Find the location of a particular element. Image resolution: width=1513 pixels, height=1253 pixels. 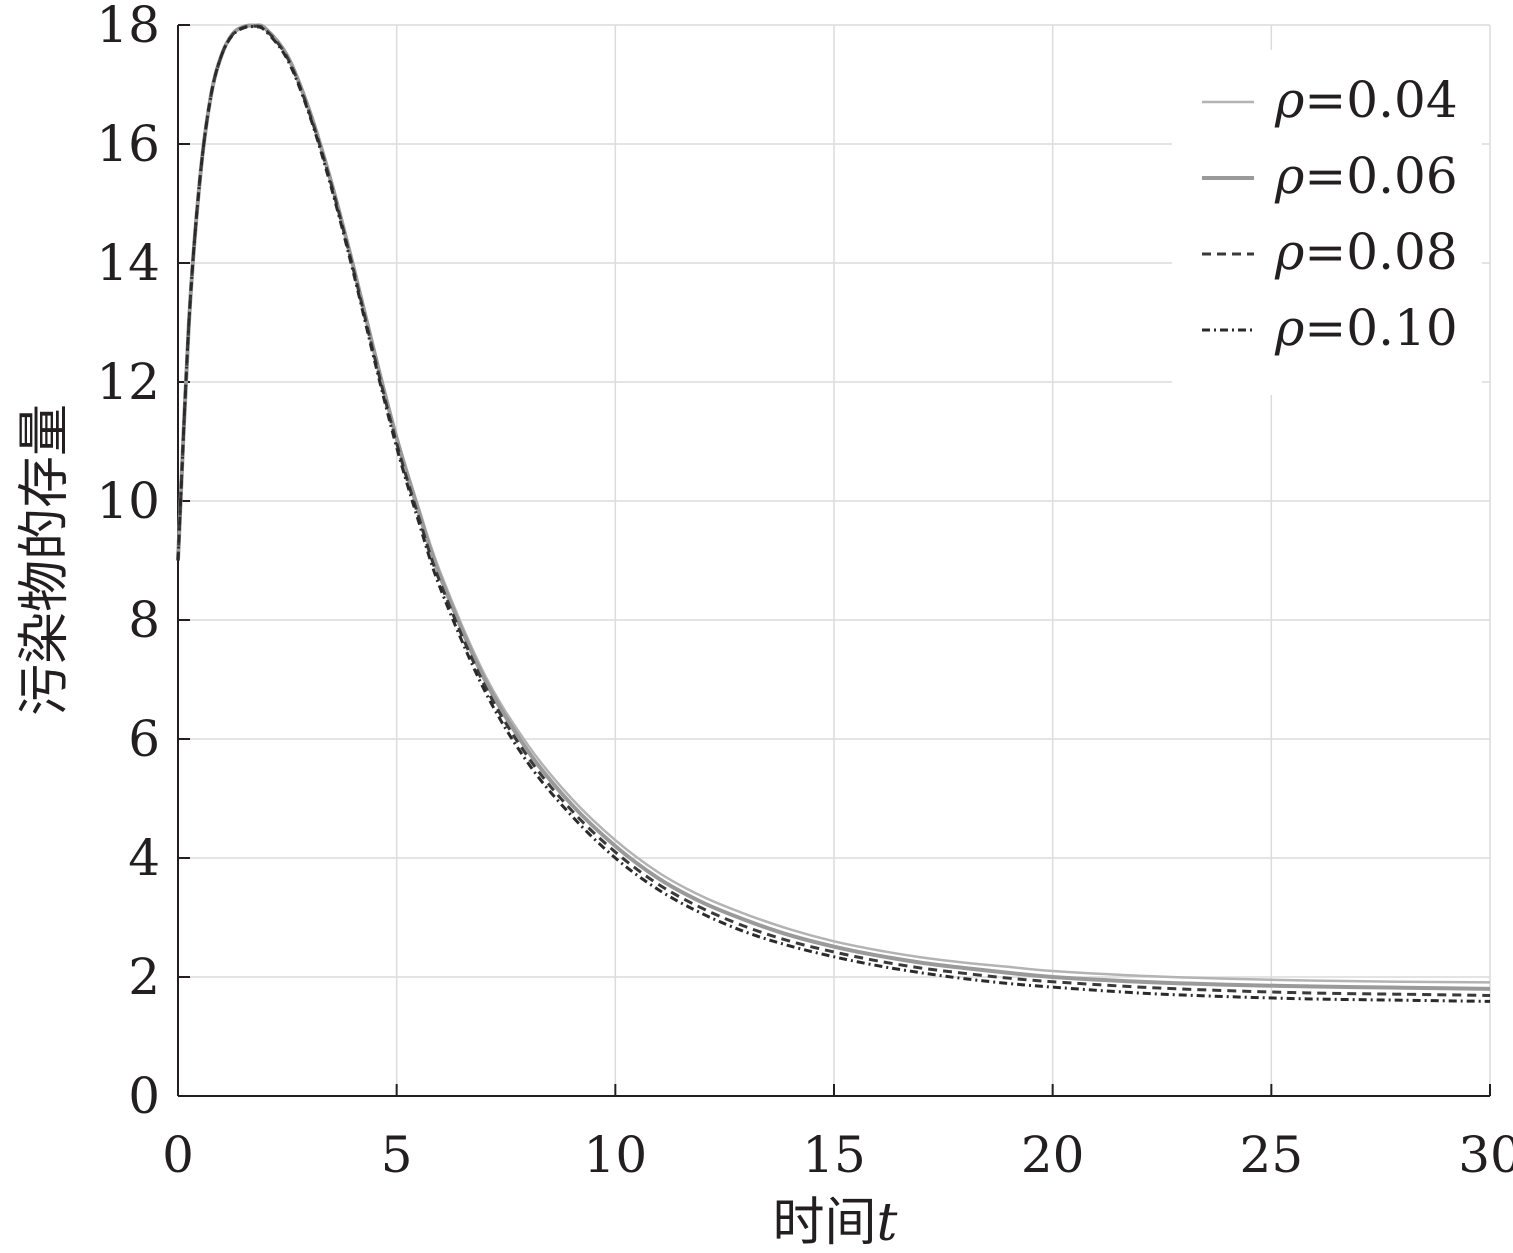

x-tick-label: 30 is located at coordinates (1485, 1155).